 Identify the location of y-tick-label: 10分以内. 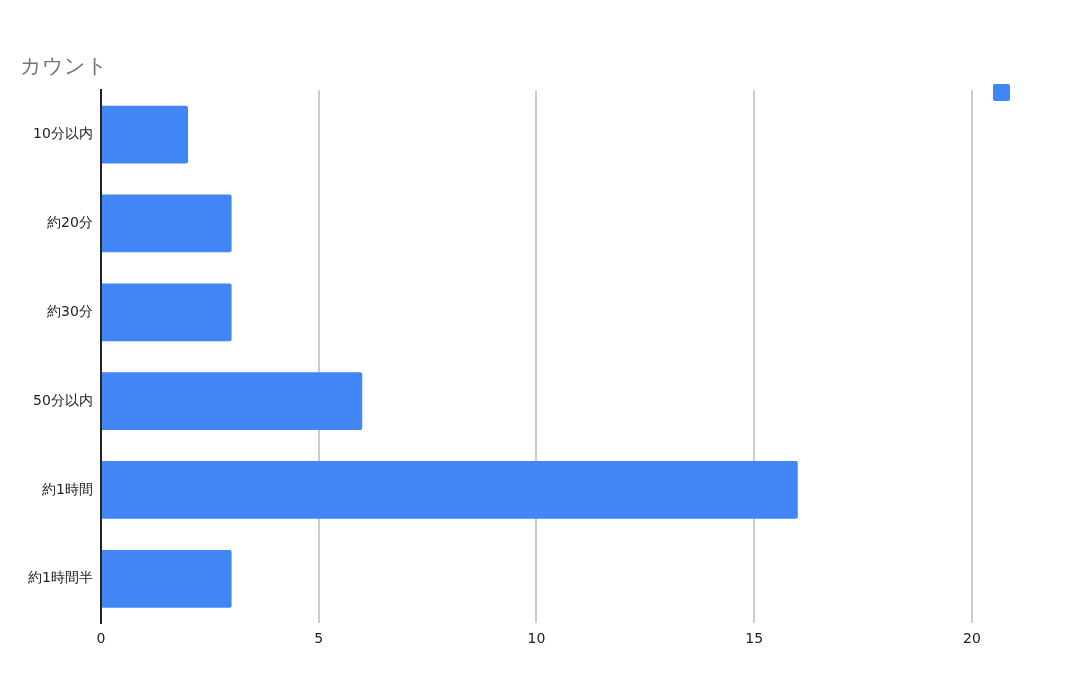
(63, 133).